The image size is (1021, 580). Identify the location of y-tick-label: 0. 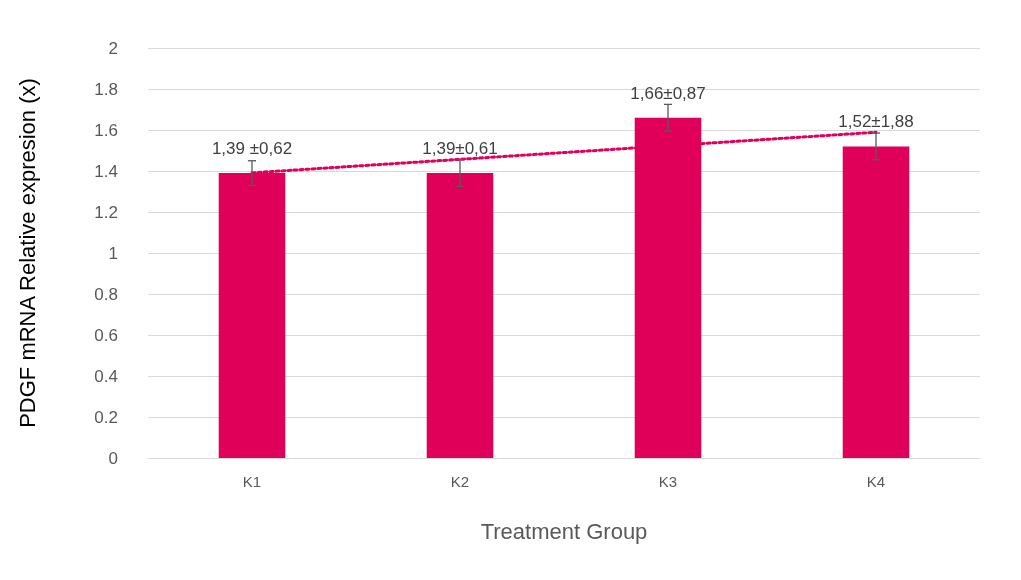
(113, 458).